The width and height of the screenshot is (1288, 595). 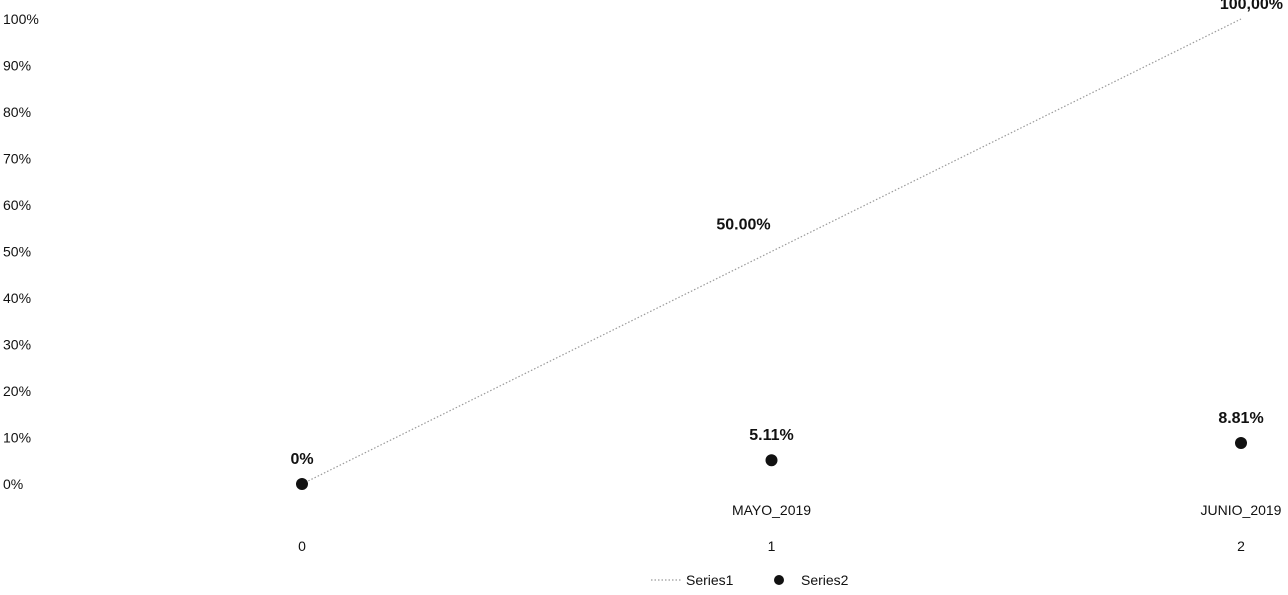 What do you see at coordinates (1251, 6) in the screenshot?
I see `series1-data-label: 100,00%` at bounding box center [1251, 6].